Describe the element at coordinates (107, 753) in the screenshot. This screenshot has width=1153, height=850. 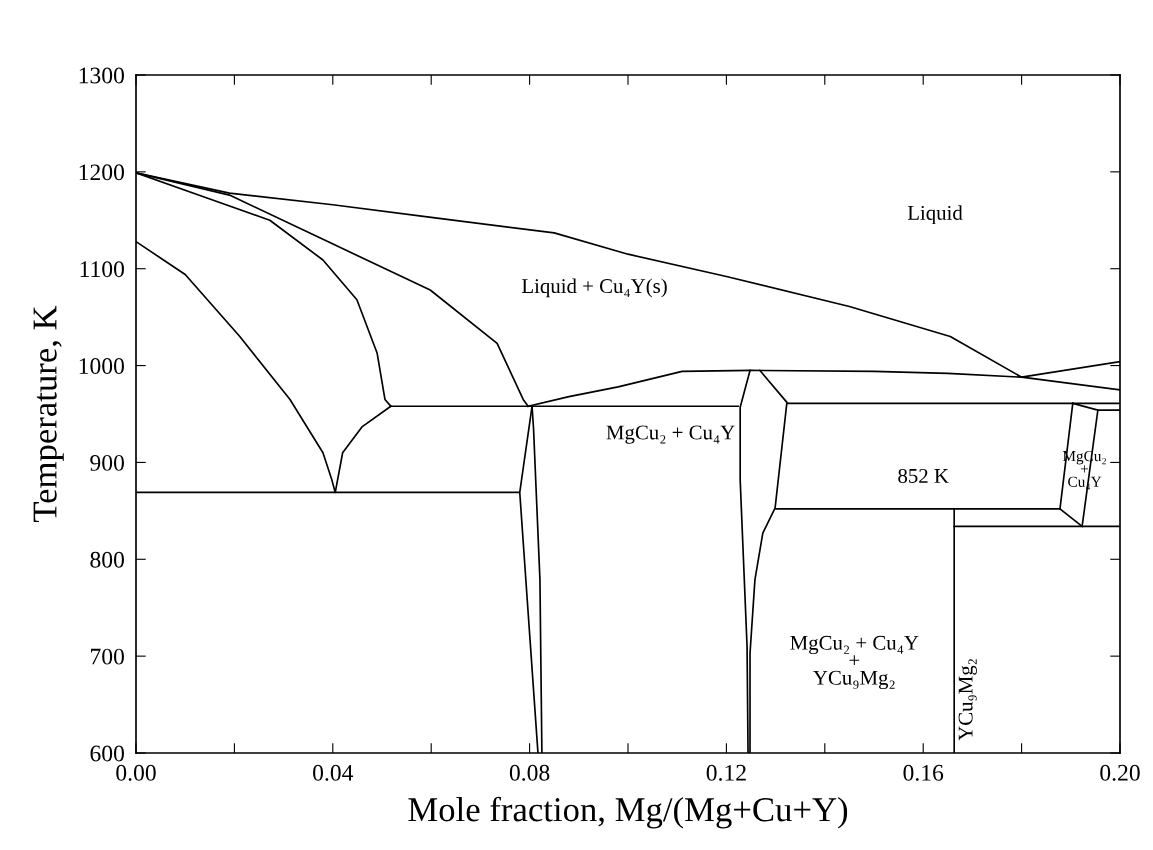
I see `y-tick-label: 600` at that location.